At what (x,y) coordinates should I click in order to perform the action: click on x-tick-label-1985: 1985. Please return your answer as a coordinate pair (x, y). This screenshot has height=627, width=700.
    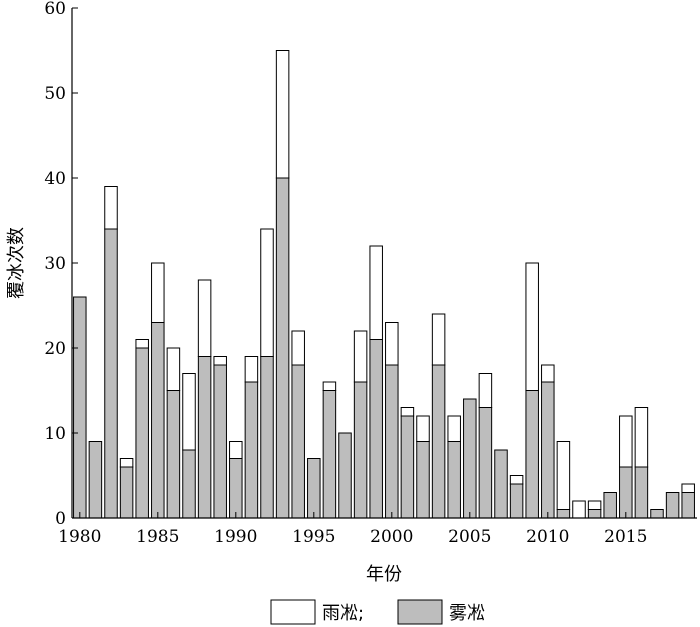
    Looking at the image, I should click on (157, 537).